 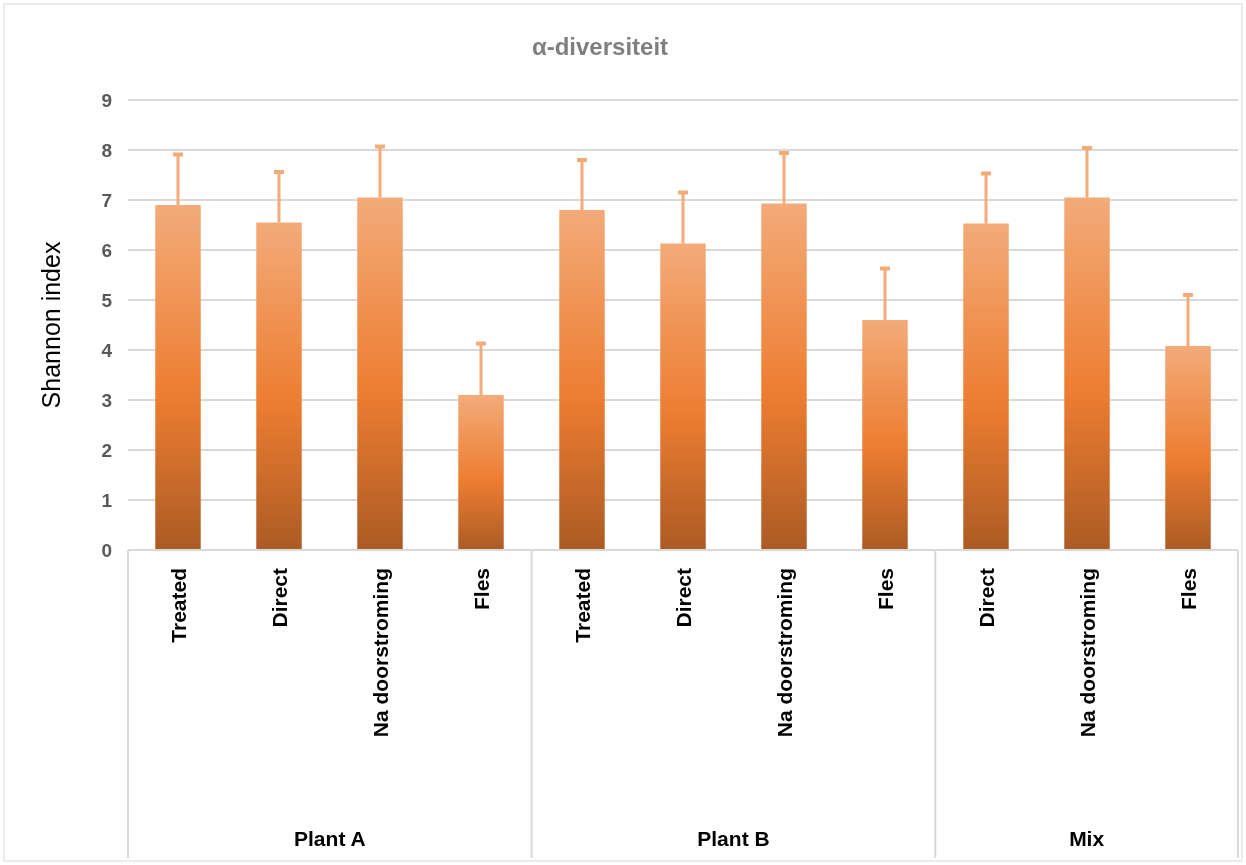 I want to click on y-axis-title: Shannon index, so click(x=51, y=325).